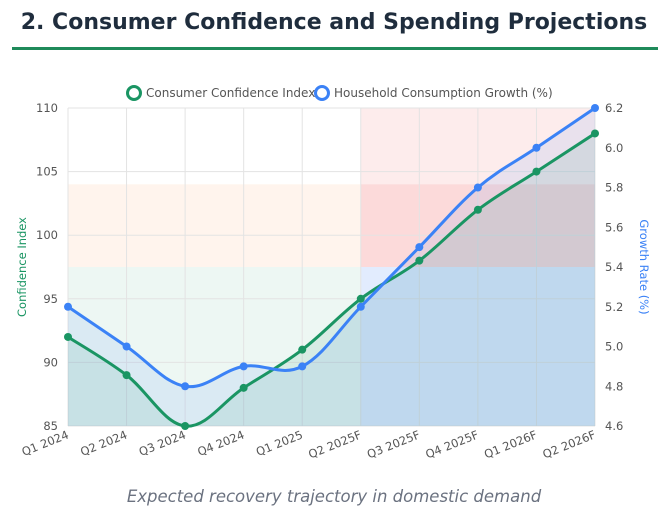 The image size is (668, 528). What do you see at coordinates (614, 386) in the screenshot?
I see `y-right-tick-label: 4.8` at bounding box center [614, 386].